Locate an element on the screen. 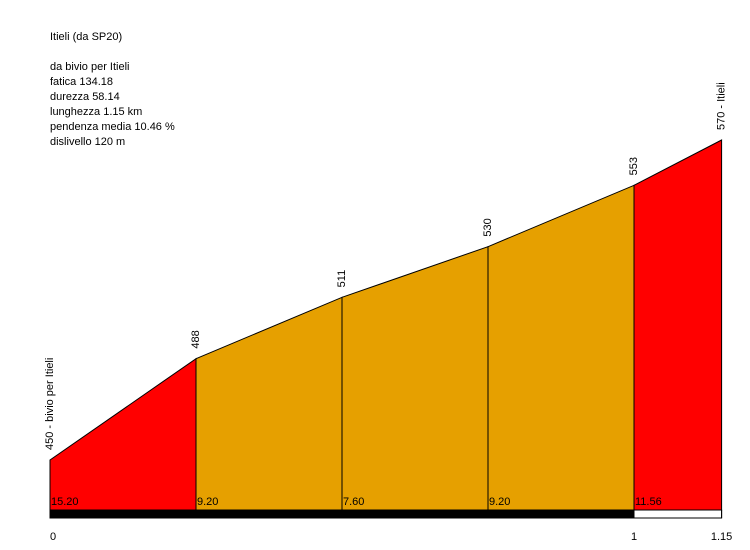 This screenshot has width=750, height=550. elevation-label: 570 - Itieli is located at coordinates (722, 106).